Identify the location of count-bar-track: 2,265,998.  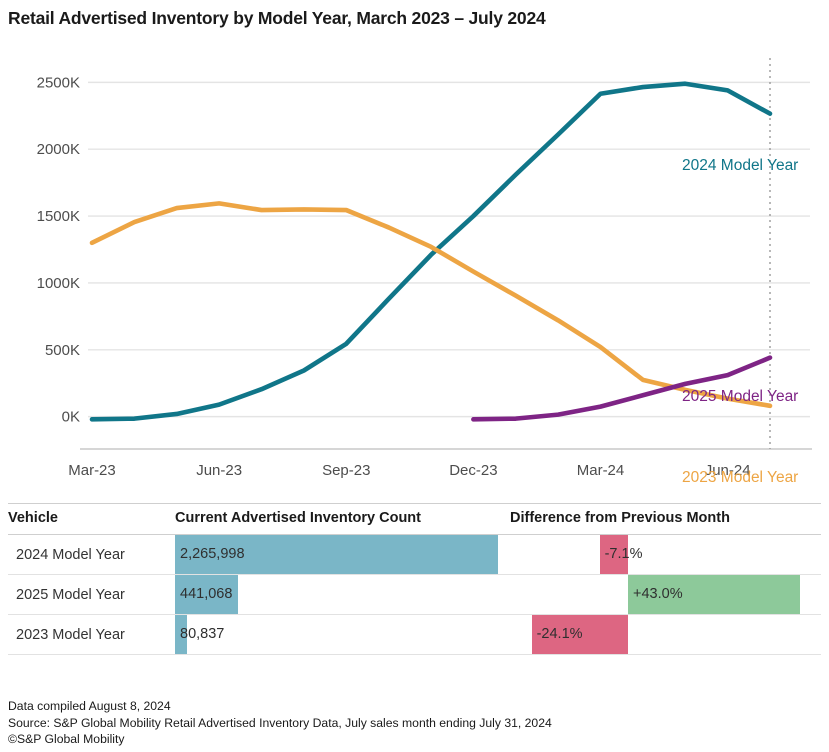
(342, 554).